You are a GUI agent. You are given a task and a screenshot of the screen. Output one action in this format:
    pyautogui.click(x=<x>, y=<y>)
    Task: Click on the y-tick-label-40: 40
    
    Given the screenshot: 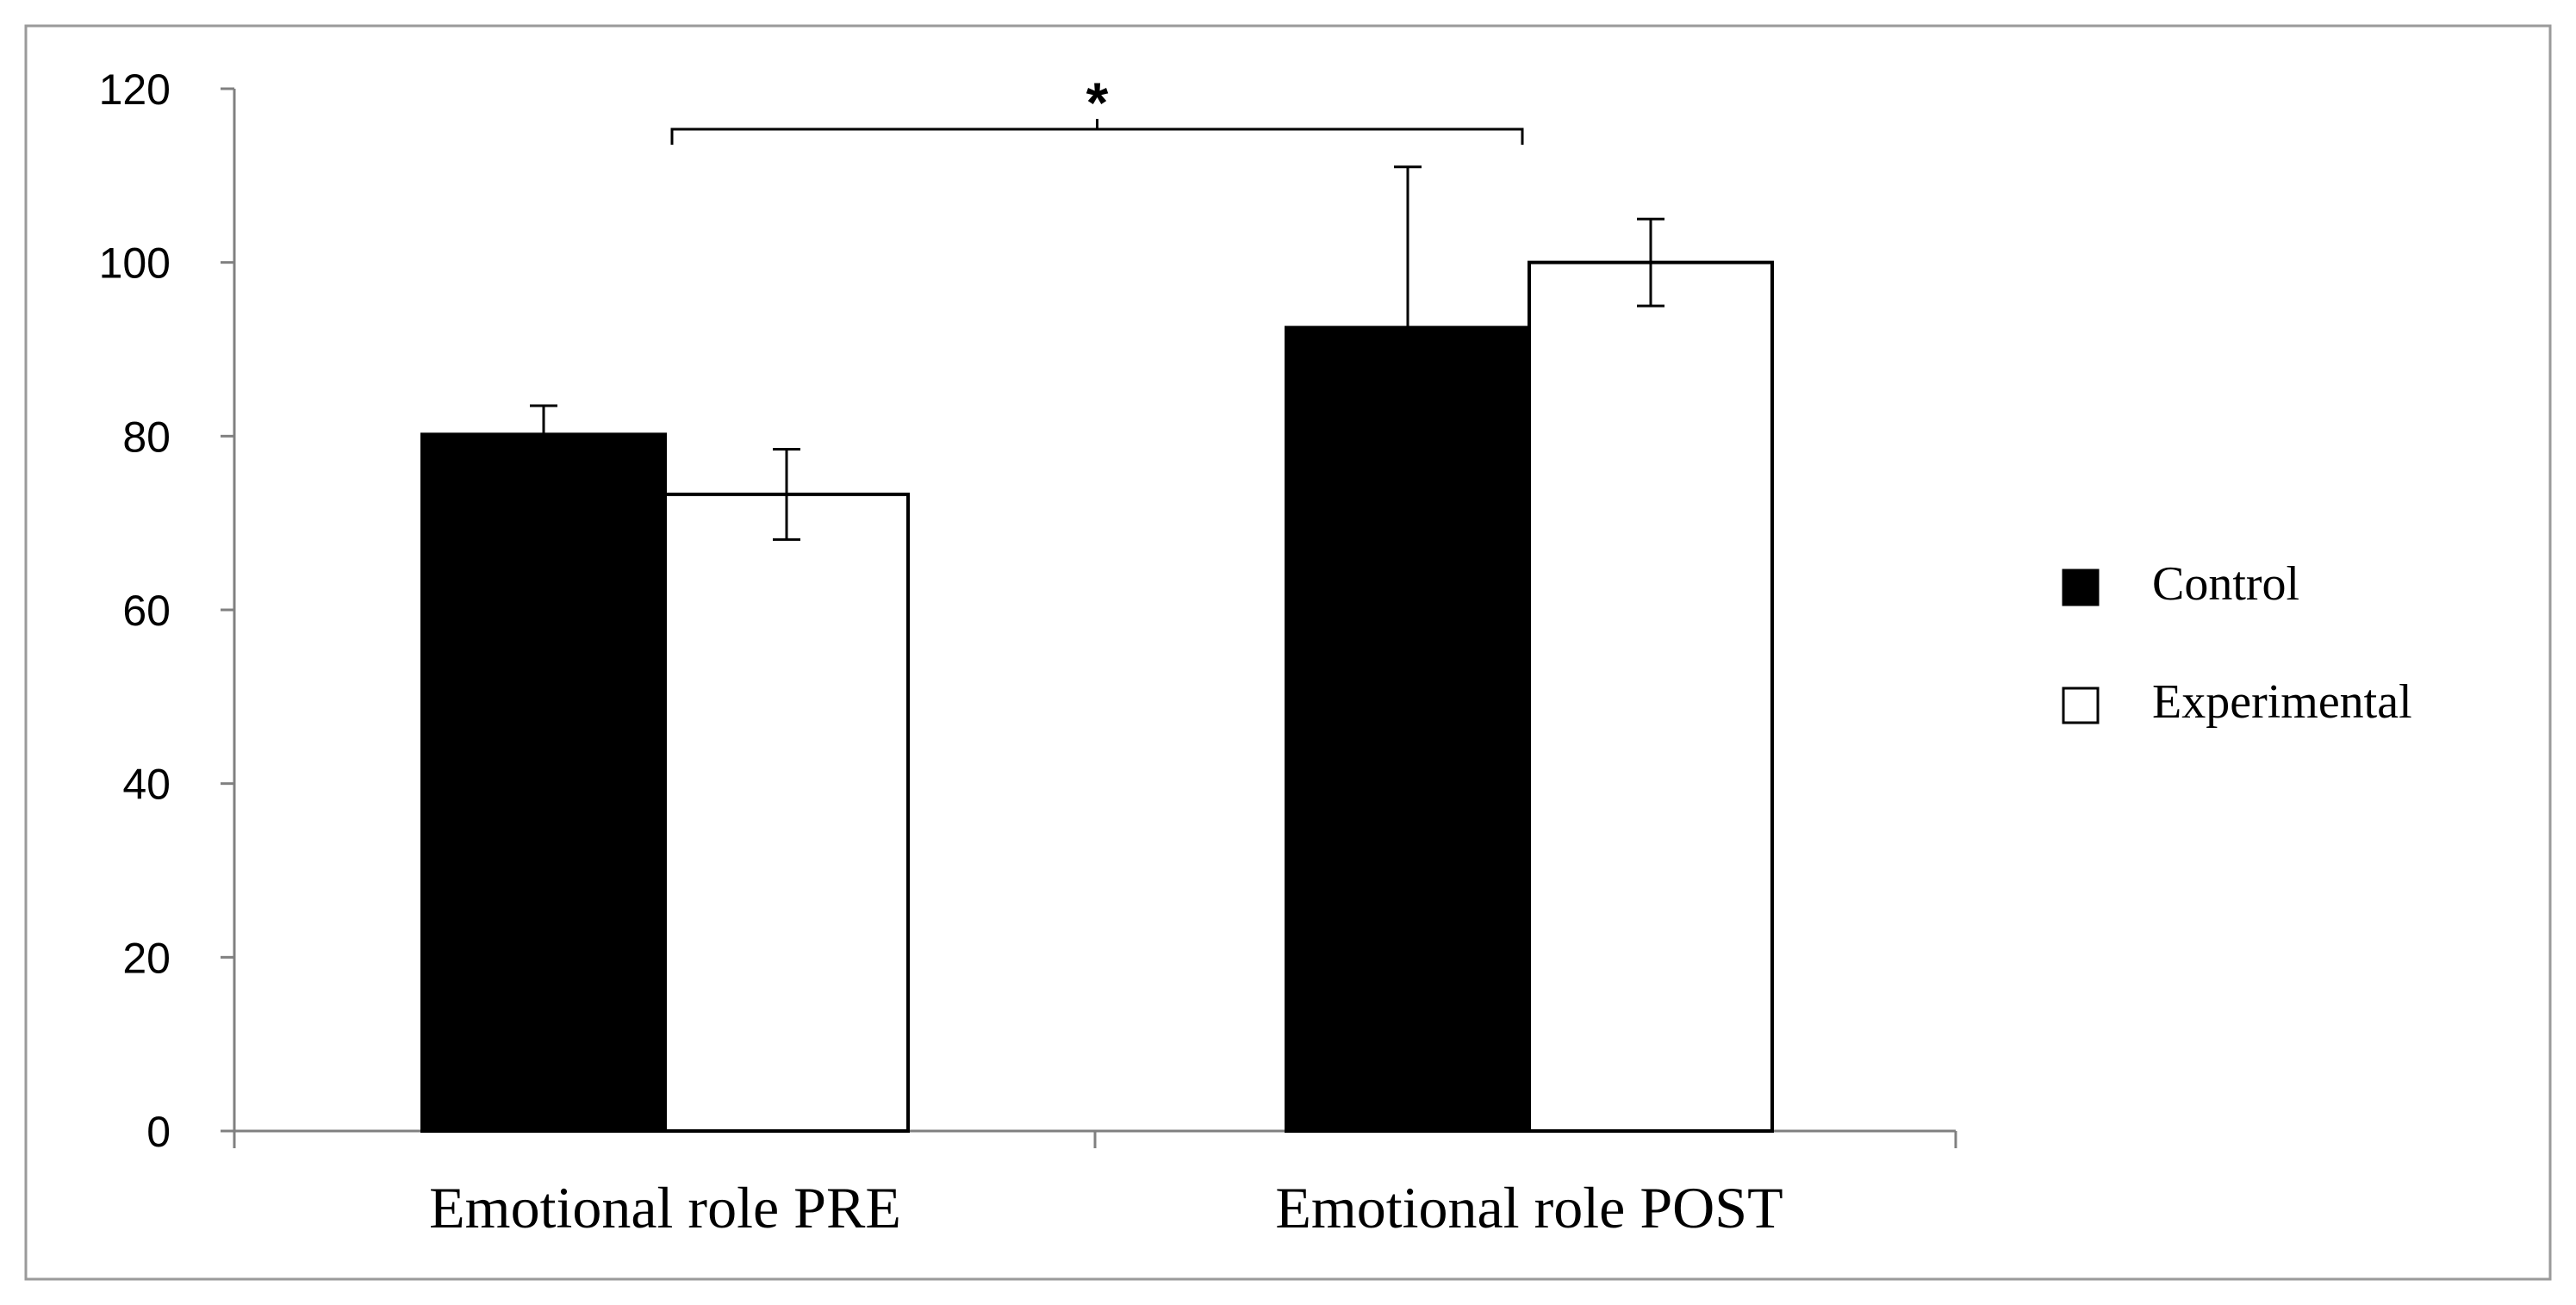 What is the action you would take?
    pyautogui.click(x=146, y=785)
    